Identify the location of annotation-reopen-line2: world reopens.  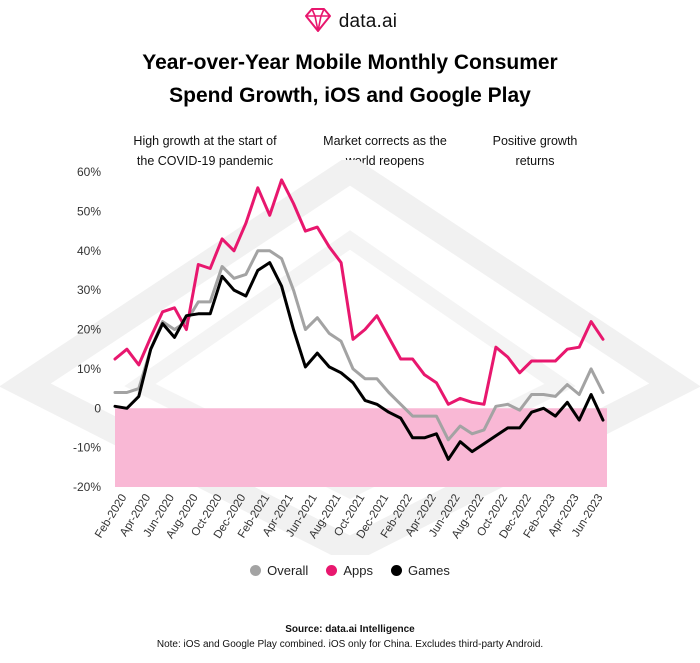
(385, 161).